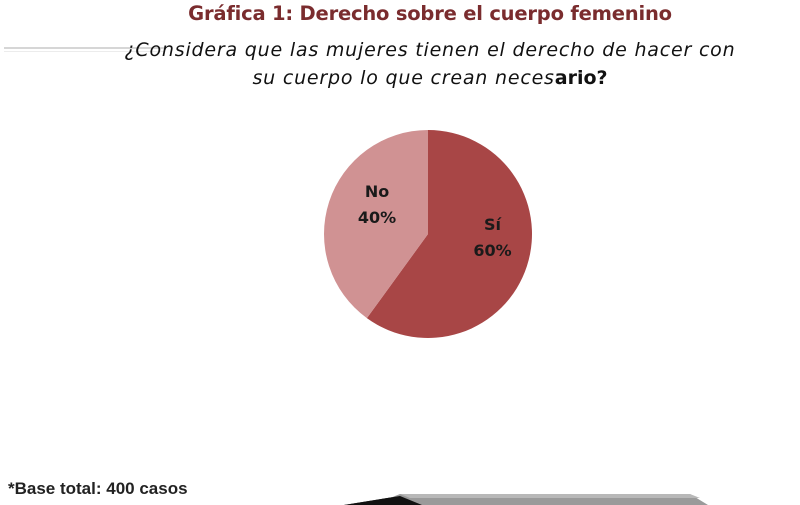 The image size is (800, 505). Describe the element at coordinates (581, 78) in the screenshot. I see `question-text-end: ario?` at that location.